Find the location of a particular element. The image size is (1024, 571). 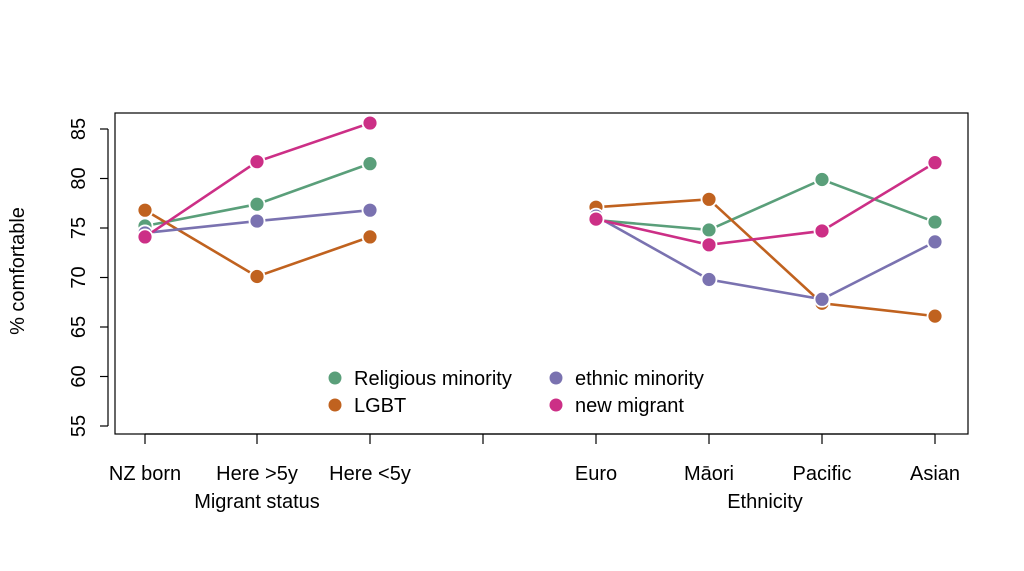

y-tick-label: 65 is located at coordinates (79, 327).